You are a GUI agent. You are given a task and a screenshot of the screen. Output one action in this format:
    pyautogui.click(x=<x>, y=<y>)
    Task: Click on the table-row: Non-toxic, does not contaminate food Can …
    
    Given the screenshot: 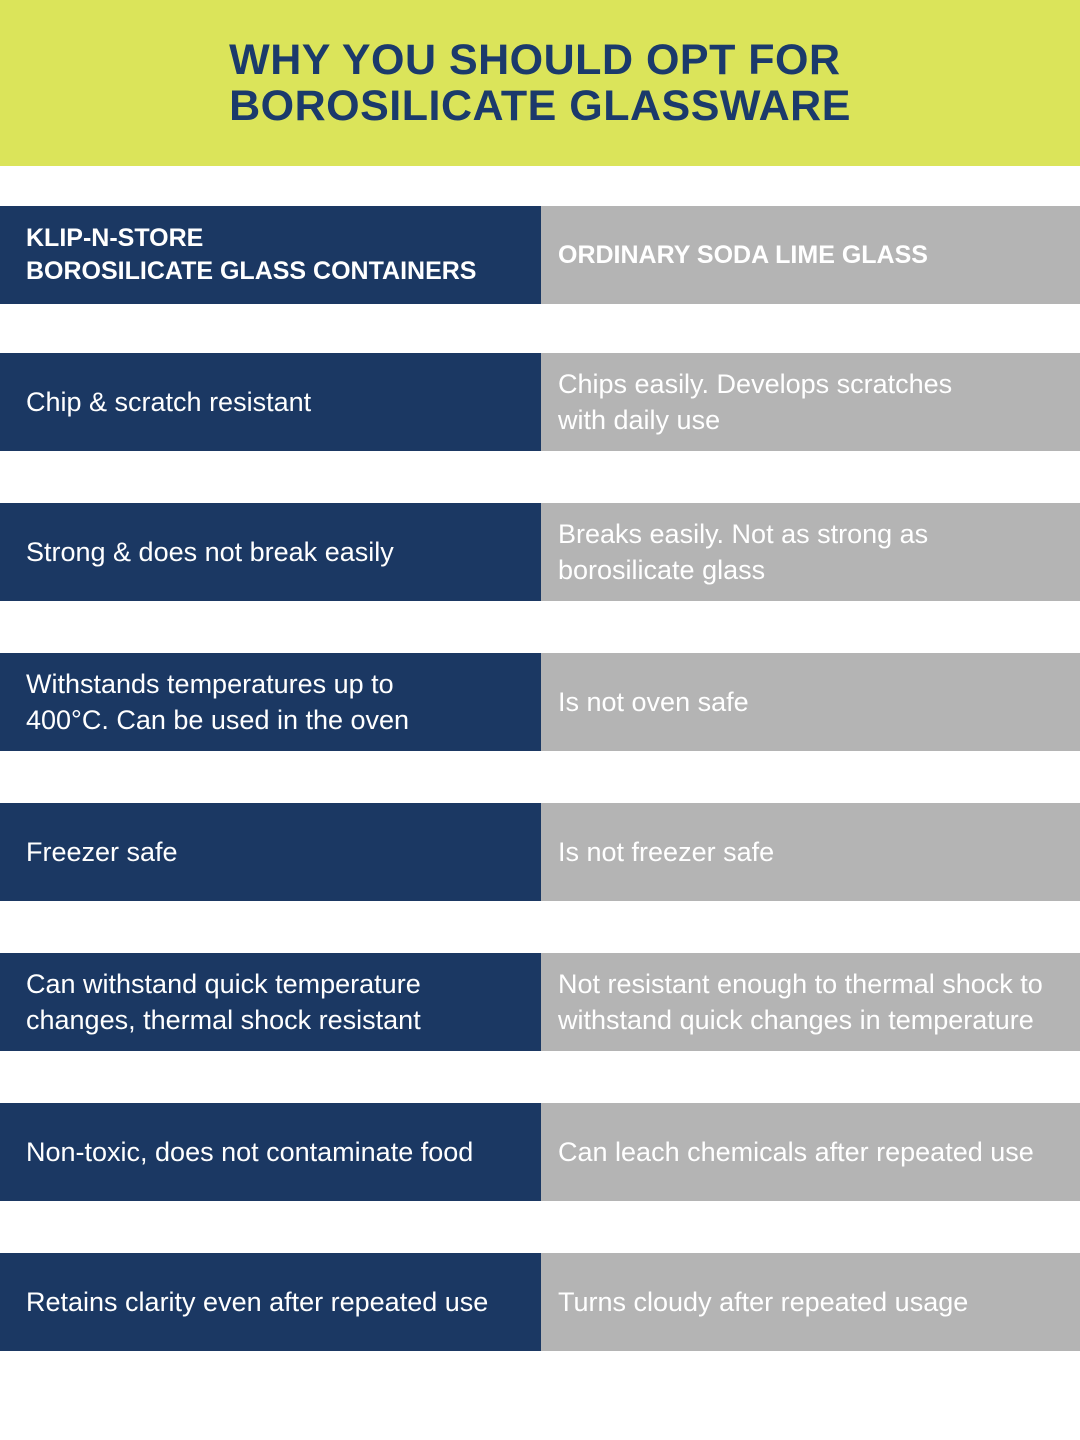 What is the action you would take?
    pyautogui.click(x=540, y=1152)
    